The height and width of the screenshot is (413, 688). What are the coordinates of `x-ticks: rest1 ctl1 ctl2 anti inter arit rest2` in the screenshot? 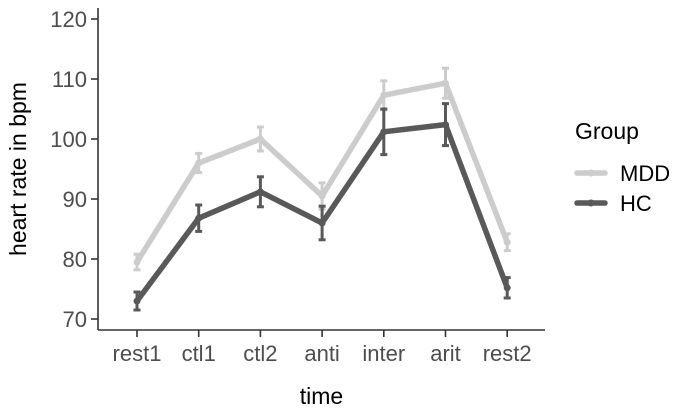 It's located at (322, 348).